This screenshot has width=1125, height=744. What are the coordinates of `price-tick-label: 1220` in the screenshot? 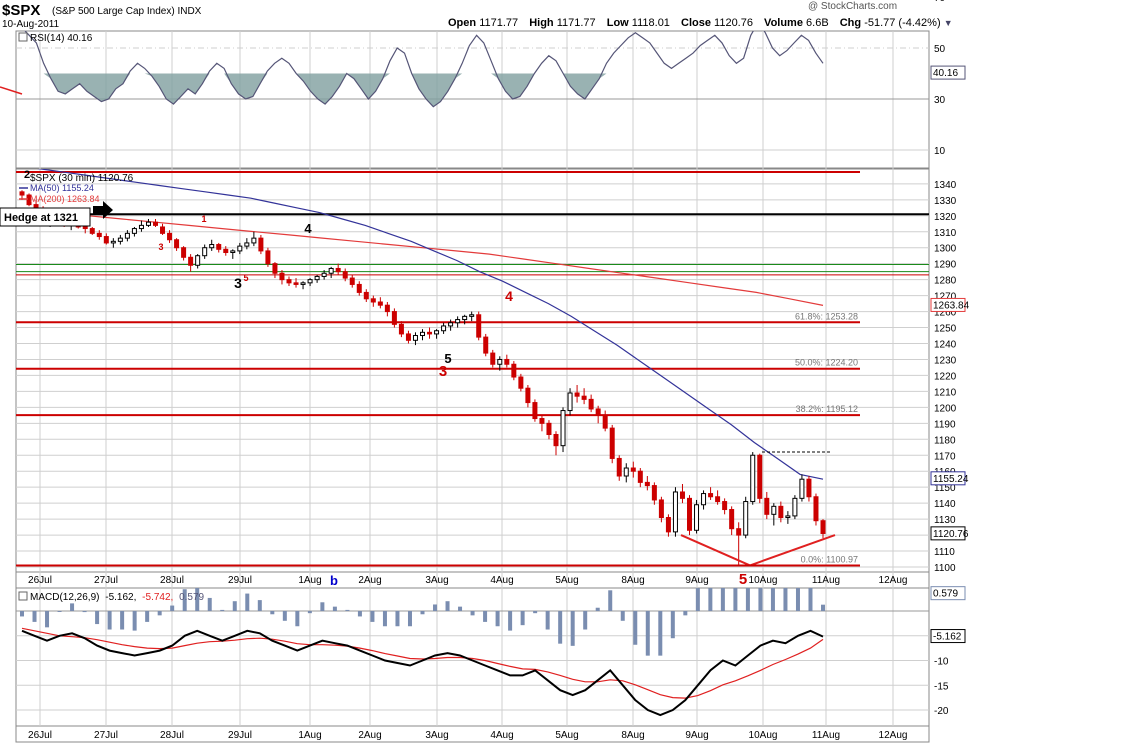 It's located at (945, 376).